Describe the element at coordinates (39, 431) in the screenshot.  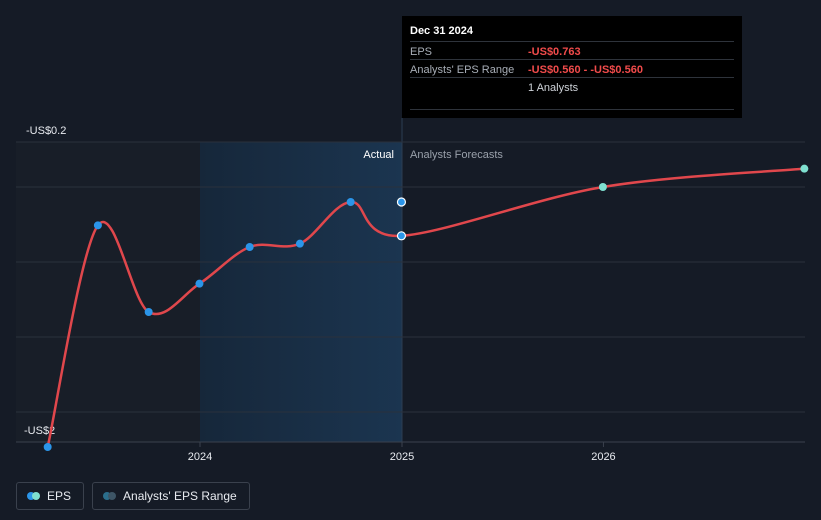
I see `y-axis-bottom-label: -US$2` at that location.